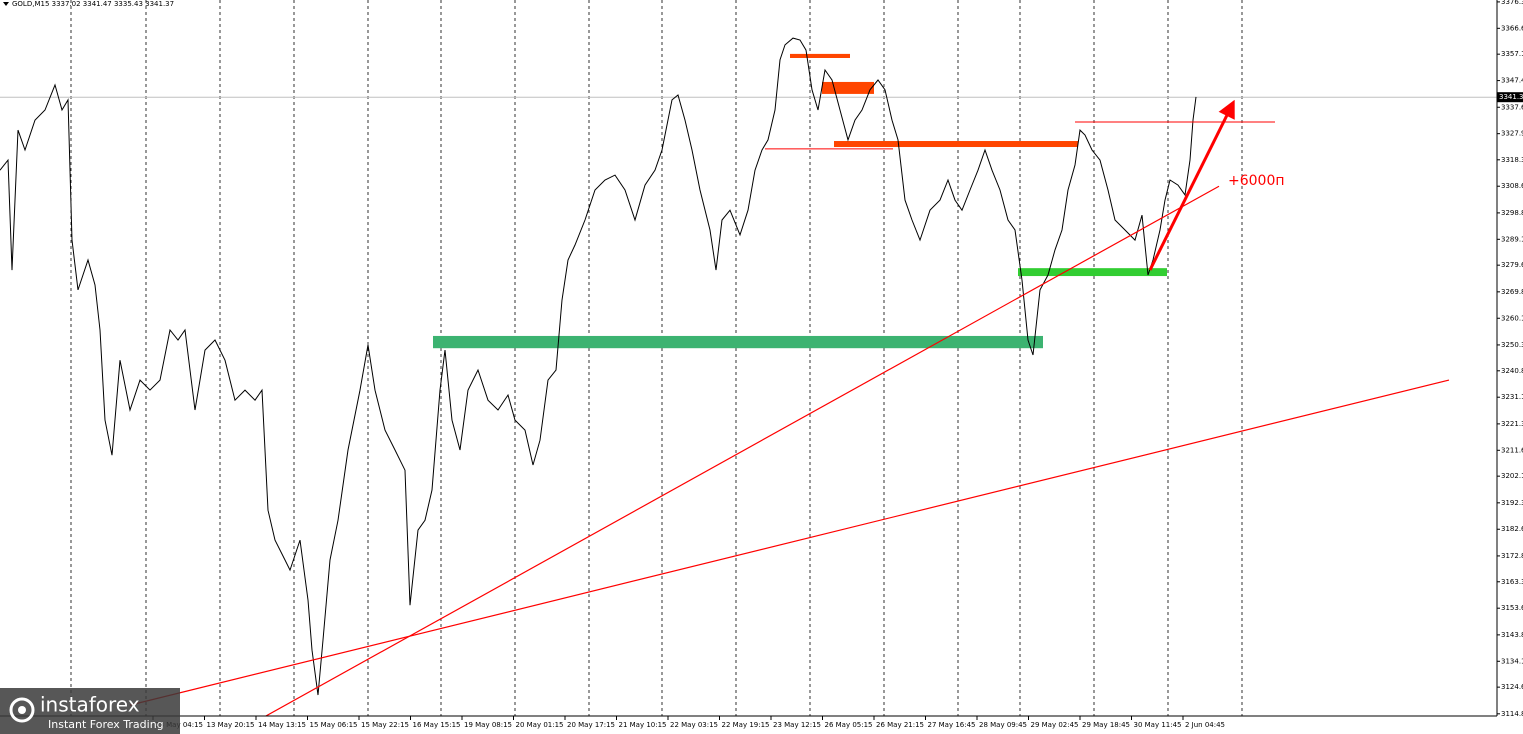  I want to click on y-tick-label: 3134.1, so click(1512, 661).